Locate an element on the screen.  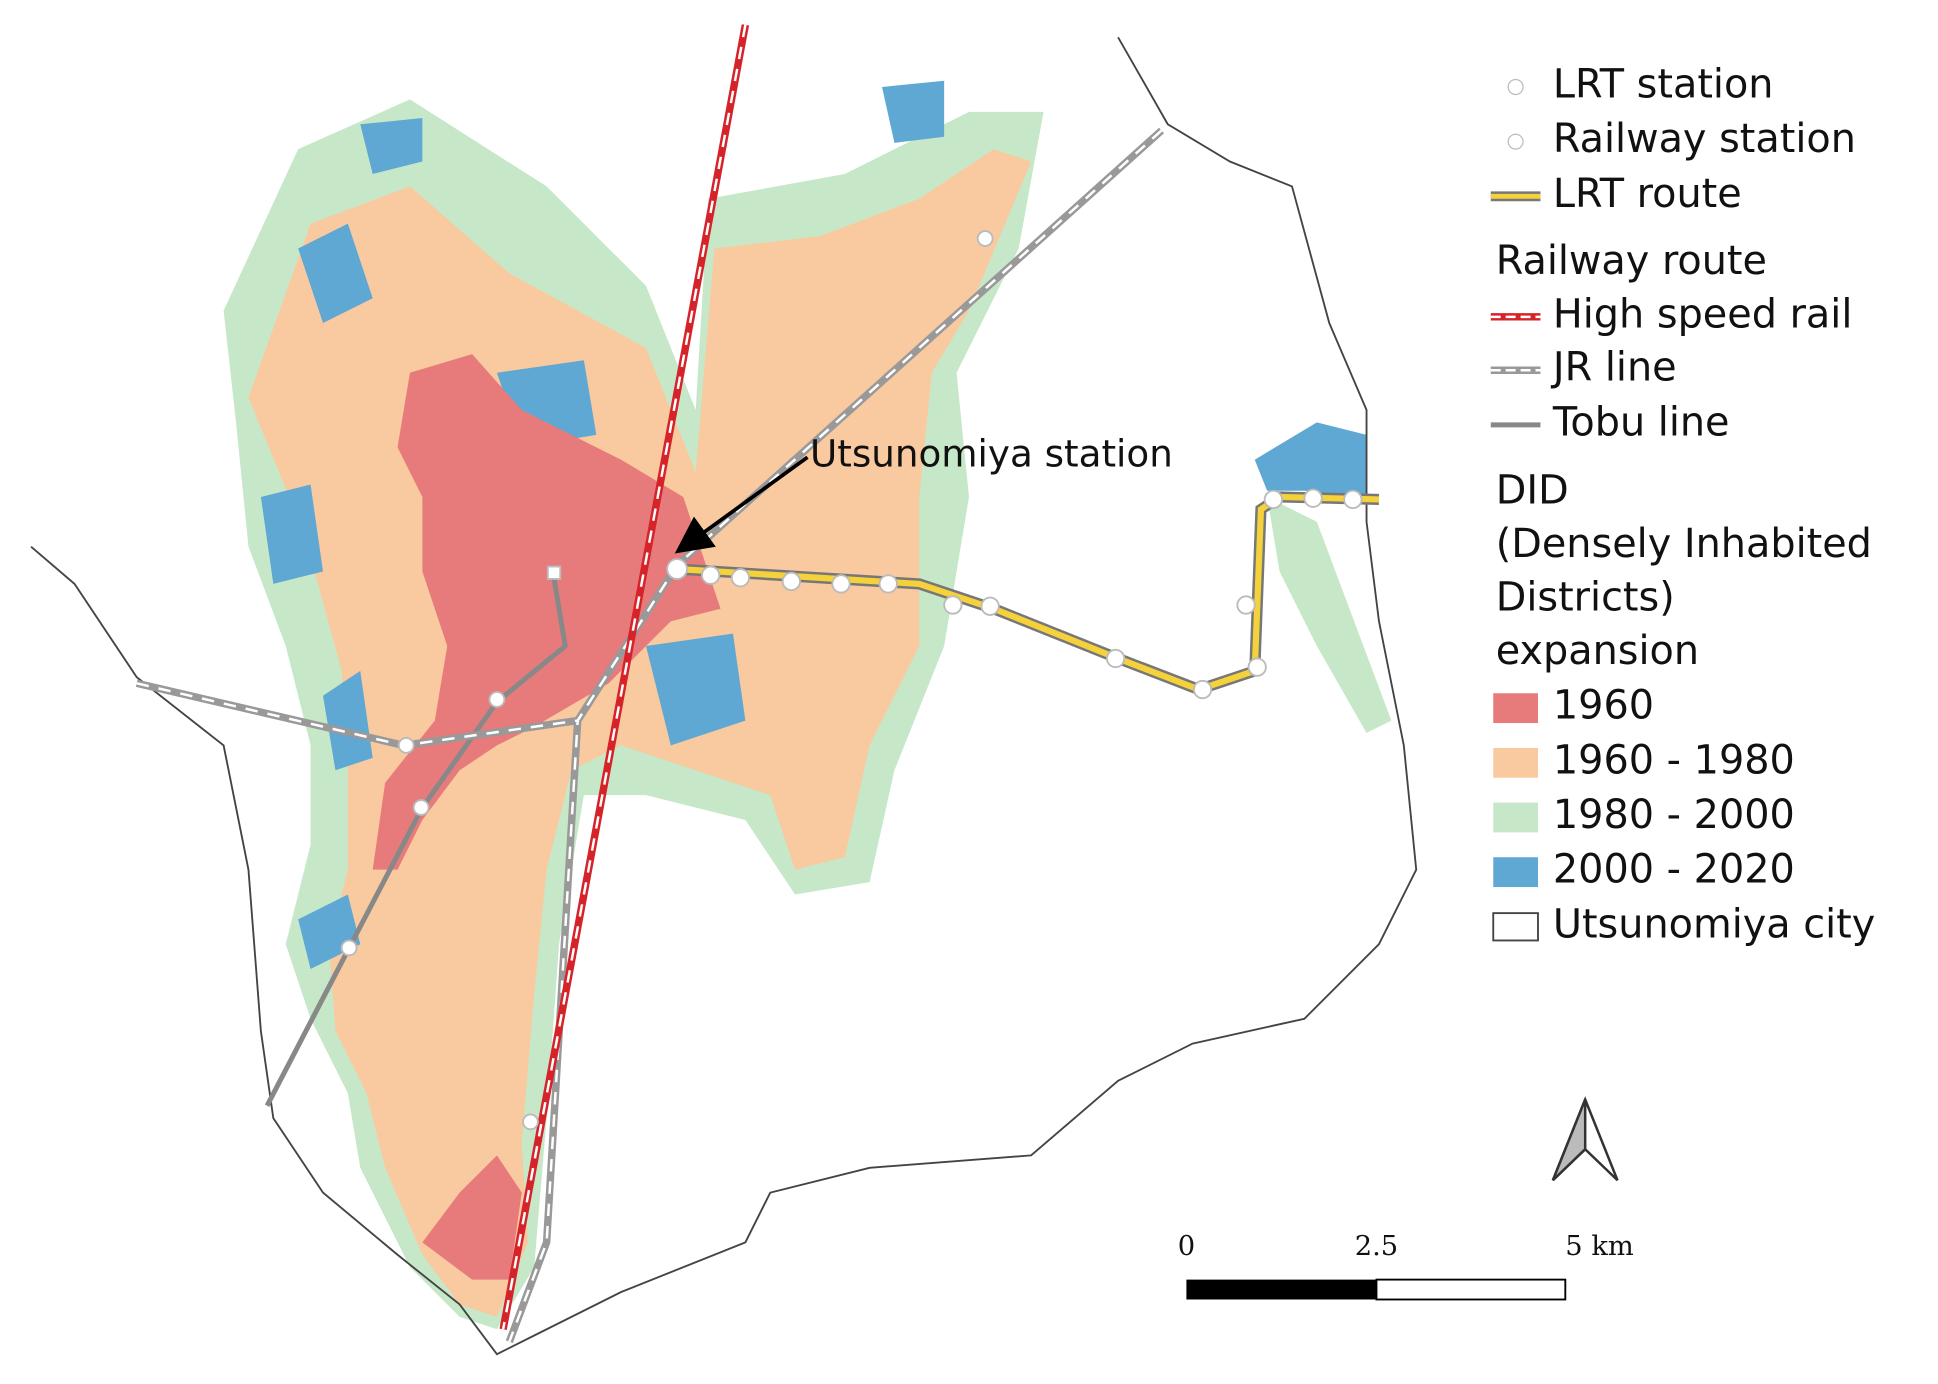
legend-heading: expansion is located at coordinates (1597, 651).